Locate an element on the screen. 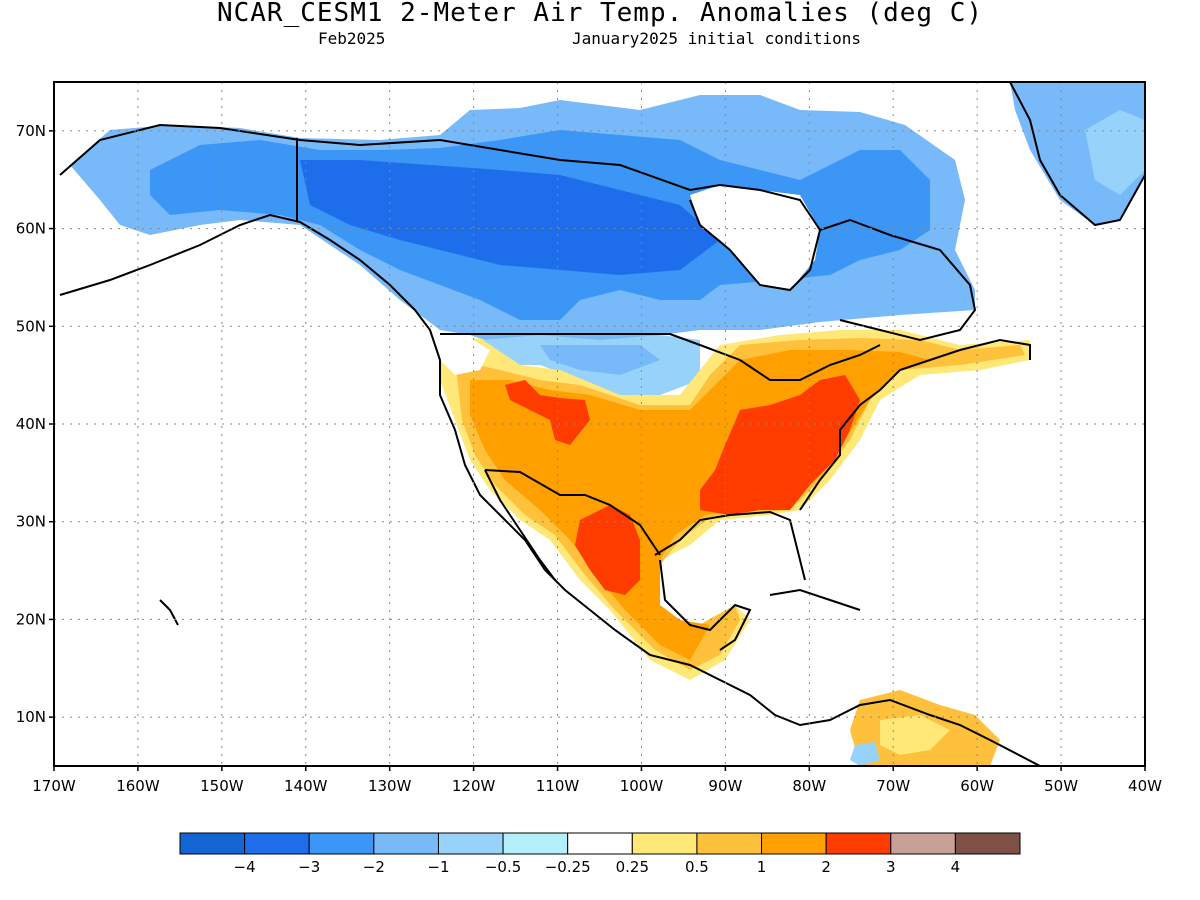 This screenshot has height=900, width=1200. cool-region-plains-core is located at coordinates (600, 360).